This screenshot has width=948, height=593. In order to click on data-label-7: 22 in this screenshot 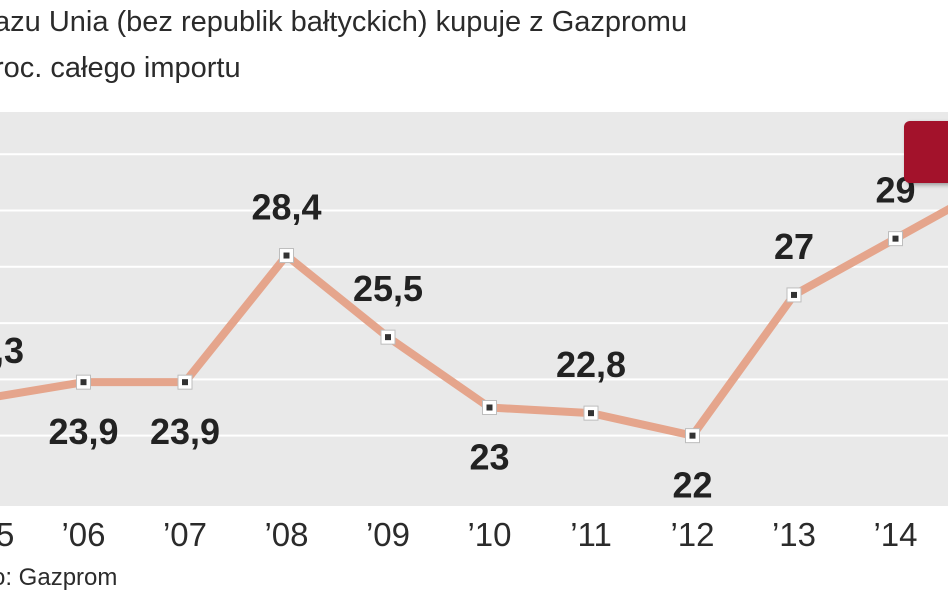, I will do `click(692, 485)`.